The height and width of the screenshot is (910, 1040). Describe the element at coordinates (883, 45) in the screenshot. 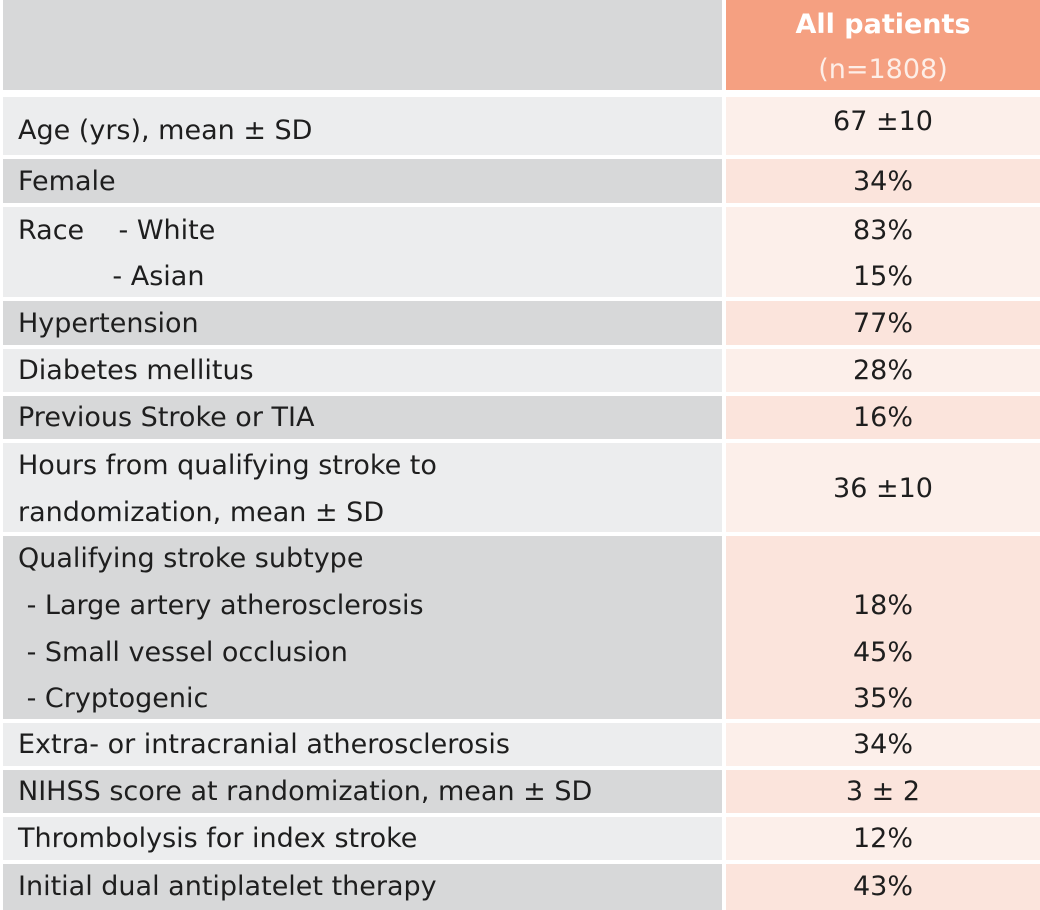

I see `header-value-cell: All patients (n=1808)` at that location.